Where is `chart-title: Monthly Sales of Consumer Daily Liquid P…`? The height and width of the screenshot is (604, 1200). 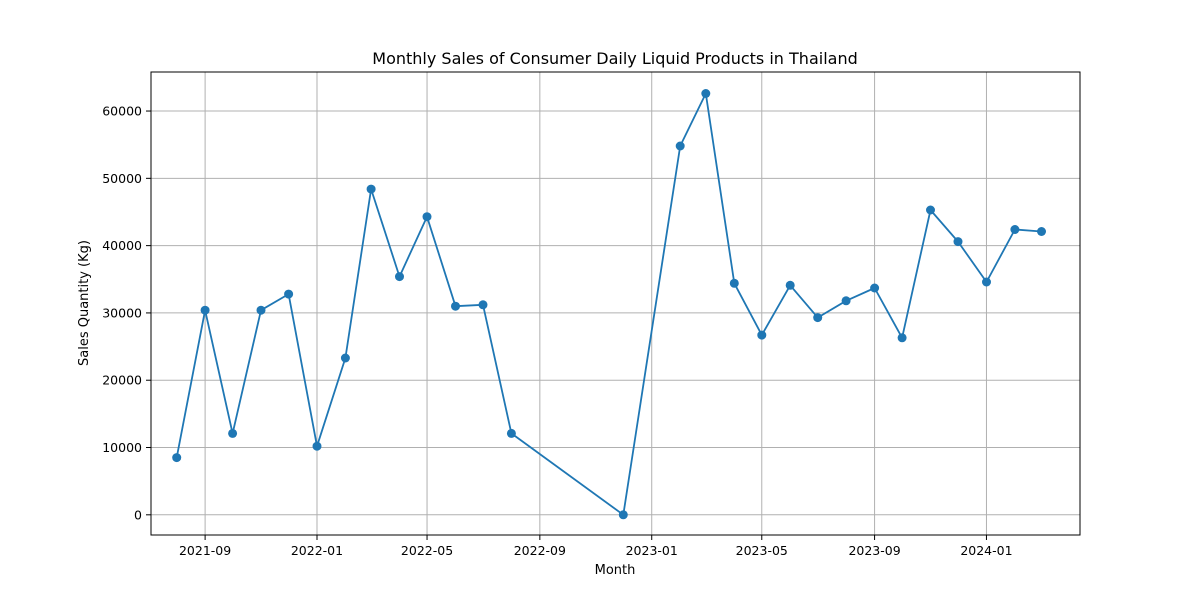
chart-title: Monthly Sales of Consumer Daily Liquid P… is located at coordinates (614, 58).